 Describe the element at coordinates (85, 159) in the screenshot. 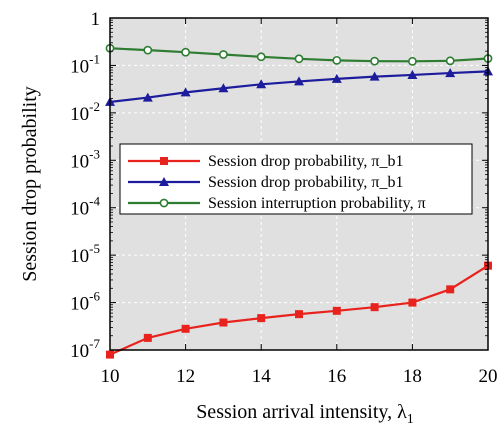

I see `y-tick-label: 10⁻³` at that location.